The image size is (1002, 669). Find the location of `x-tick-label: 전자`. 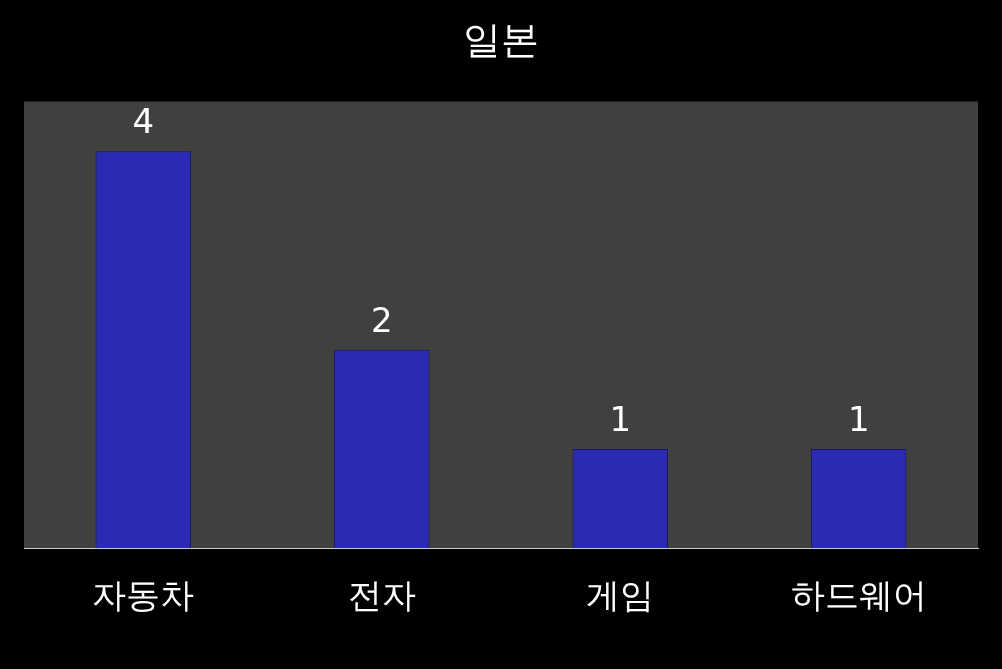

x-tick-label: 전자 is located at coordinates (381, 595).